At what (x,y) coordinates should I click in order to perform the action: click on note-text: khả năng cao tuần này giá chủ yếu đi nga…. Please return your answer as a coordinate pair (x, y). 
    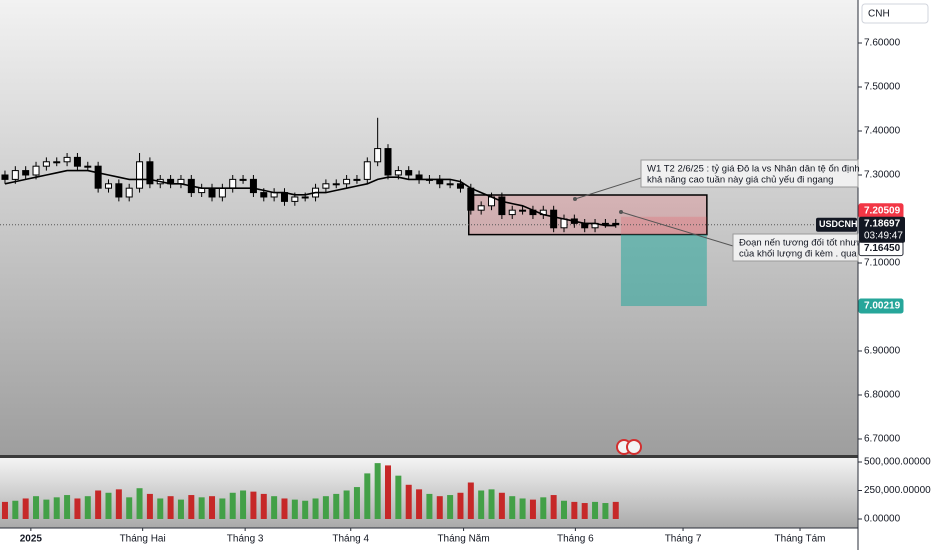
    Looking at the image, I should click on (740, 180).